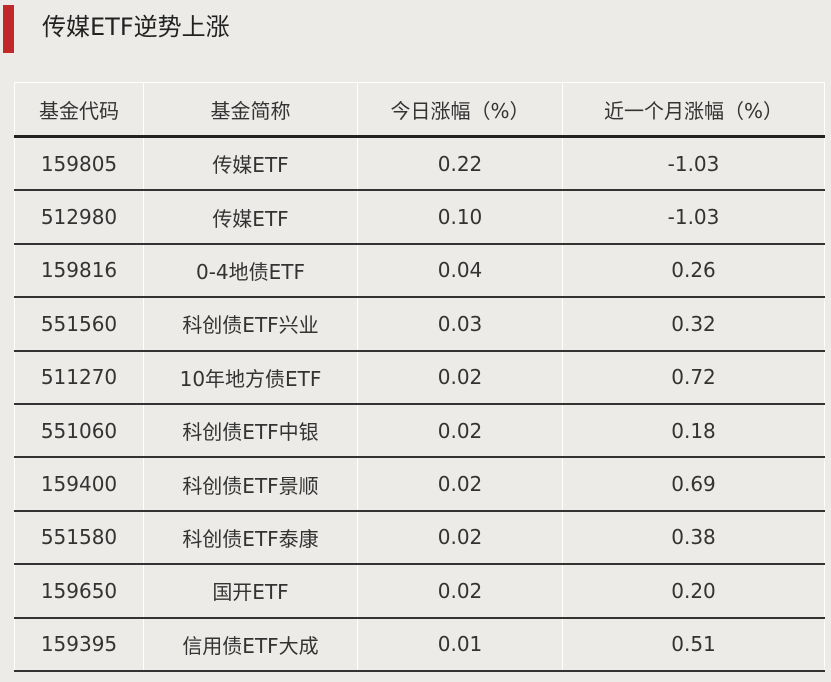 Image resolution: width=831 pixels, height=682 pixels. What do you see at coordinates (250, 324) in the screenshot?
I see `cell-fund-name: 科创债ETF兴业` at bounding box center [250, 324].